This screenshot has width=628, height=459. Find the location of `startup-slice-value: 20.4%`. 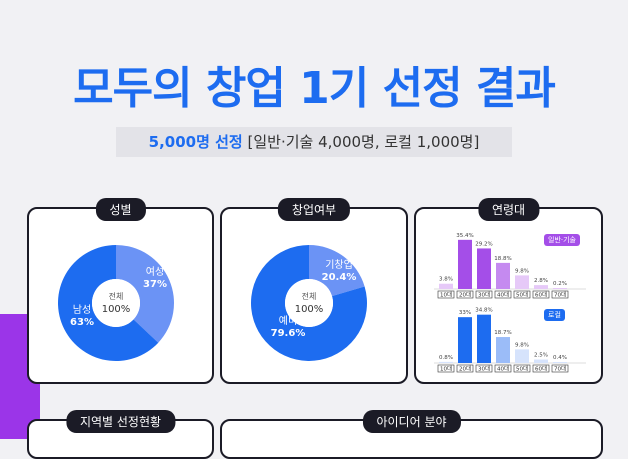

startup-slice-value: 20.4% is located at coordinates (339, 277).